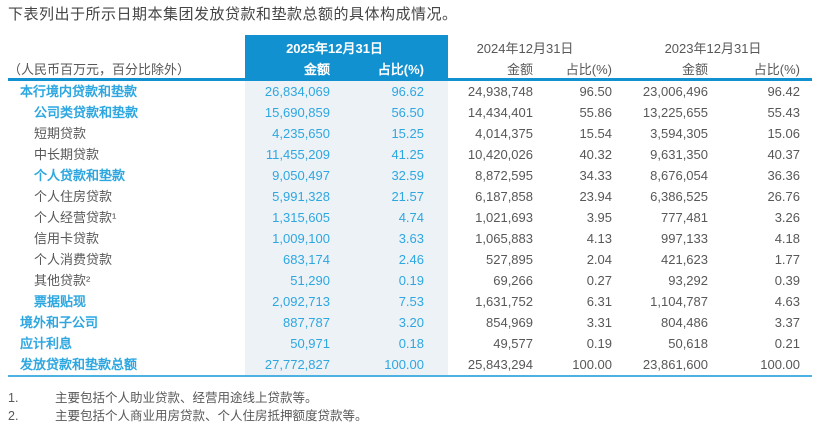 This screenshot has width=819, height=425. I want to click on table-header-dates: 2025年12月31日 2024年12月31日 2023年12月31日, so click(410, 47).